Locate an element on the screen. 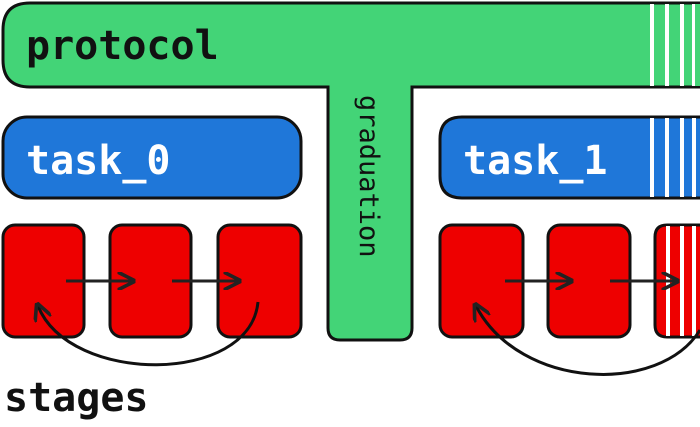 Image resolution: width=700 pixels, height=427 pixels. task-block-1: task_1 is located at coordinates (569, 157).